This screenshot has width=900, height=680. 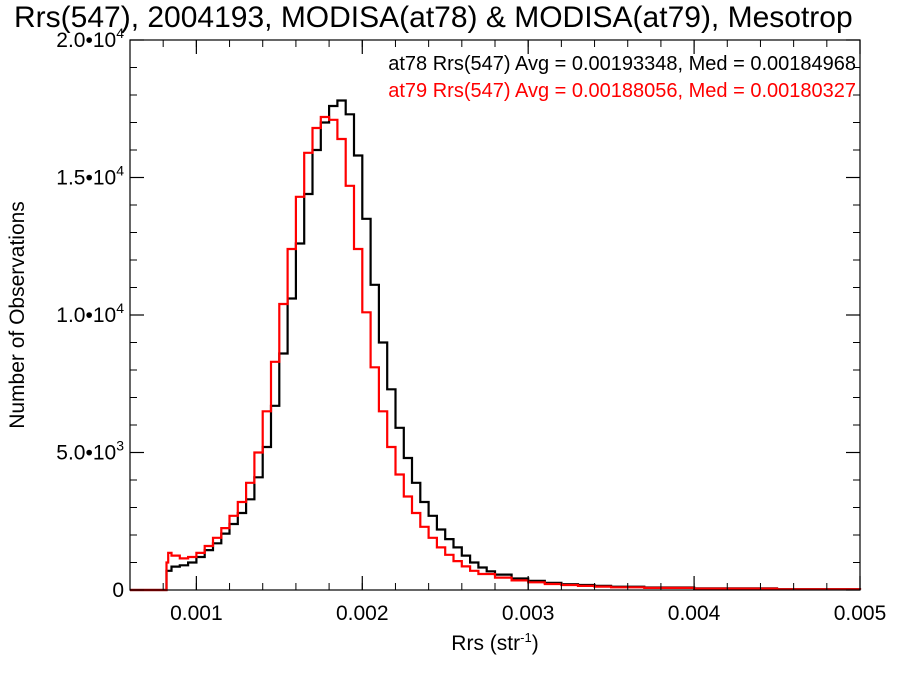 What do you see at coordinates (118, 590) in the screenshot?
I see `y-tick-label: 0` at bounding box center [118, 590].